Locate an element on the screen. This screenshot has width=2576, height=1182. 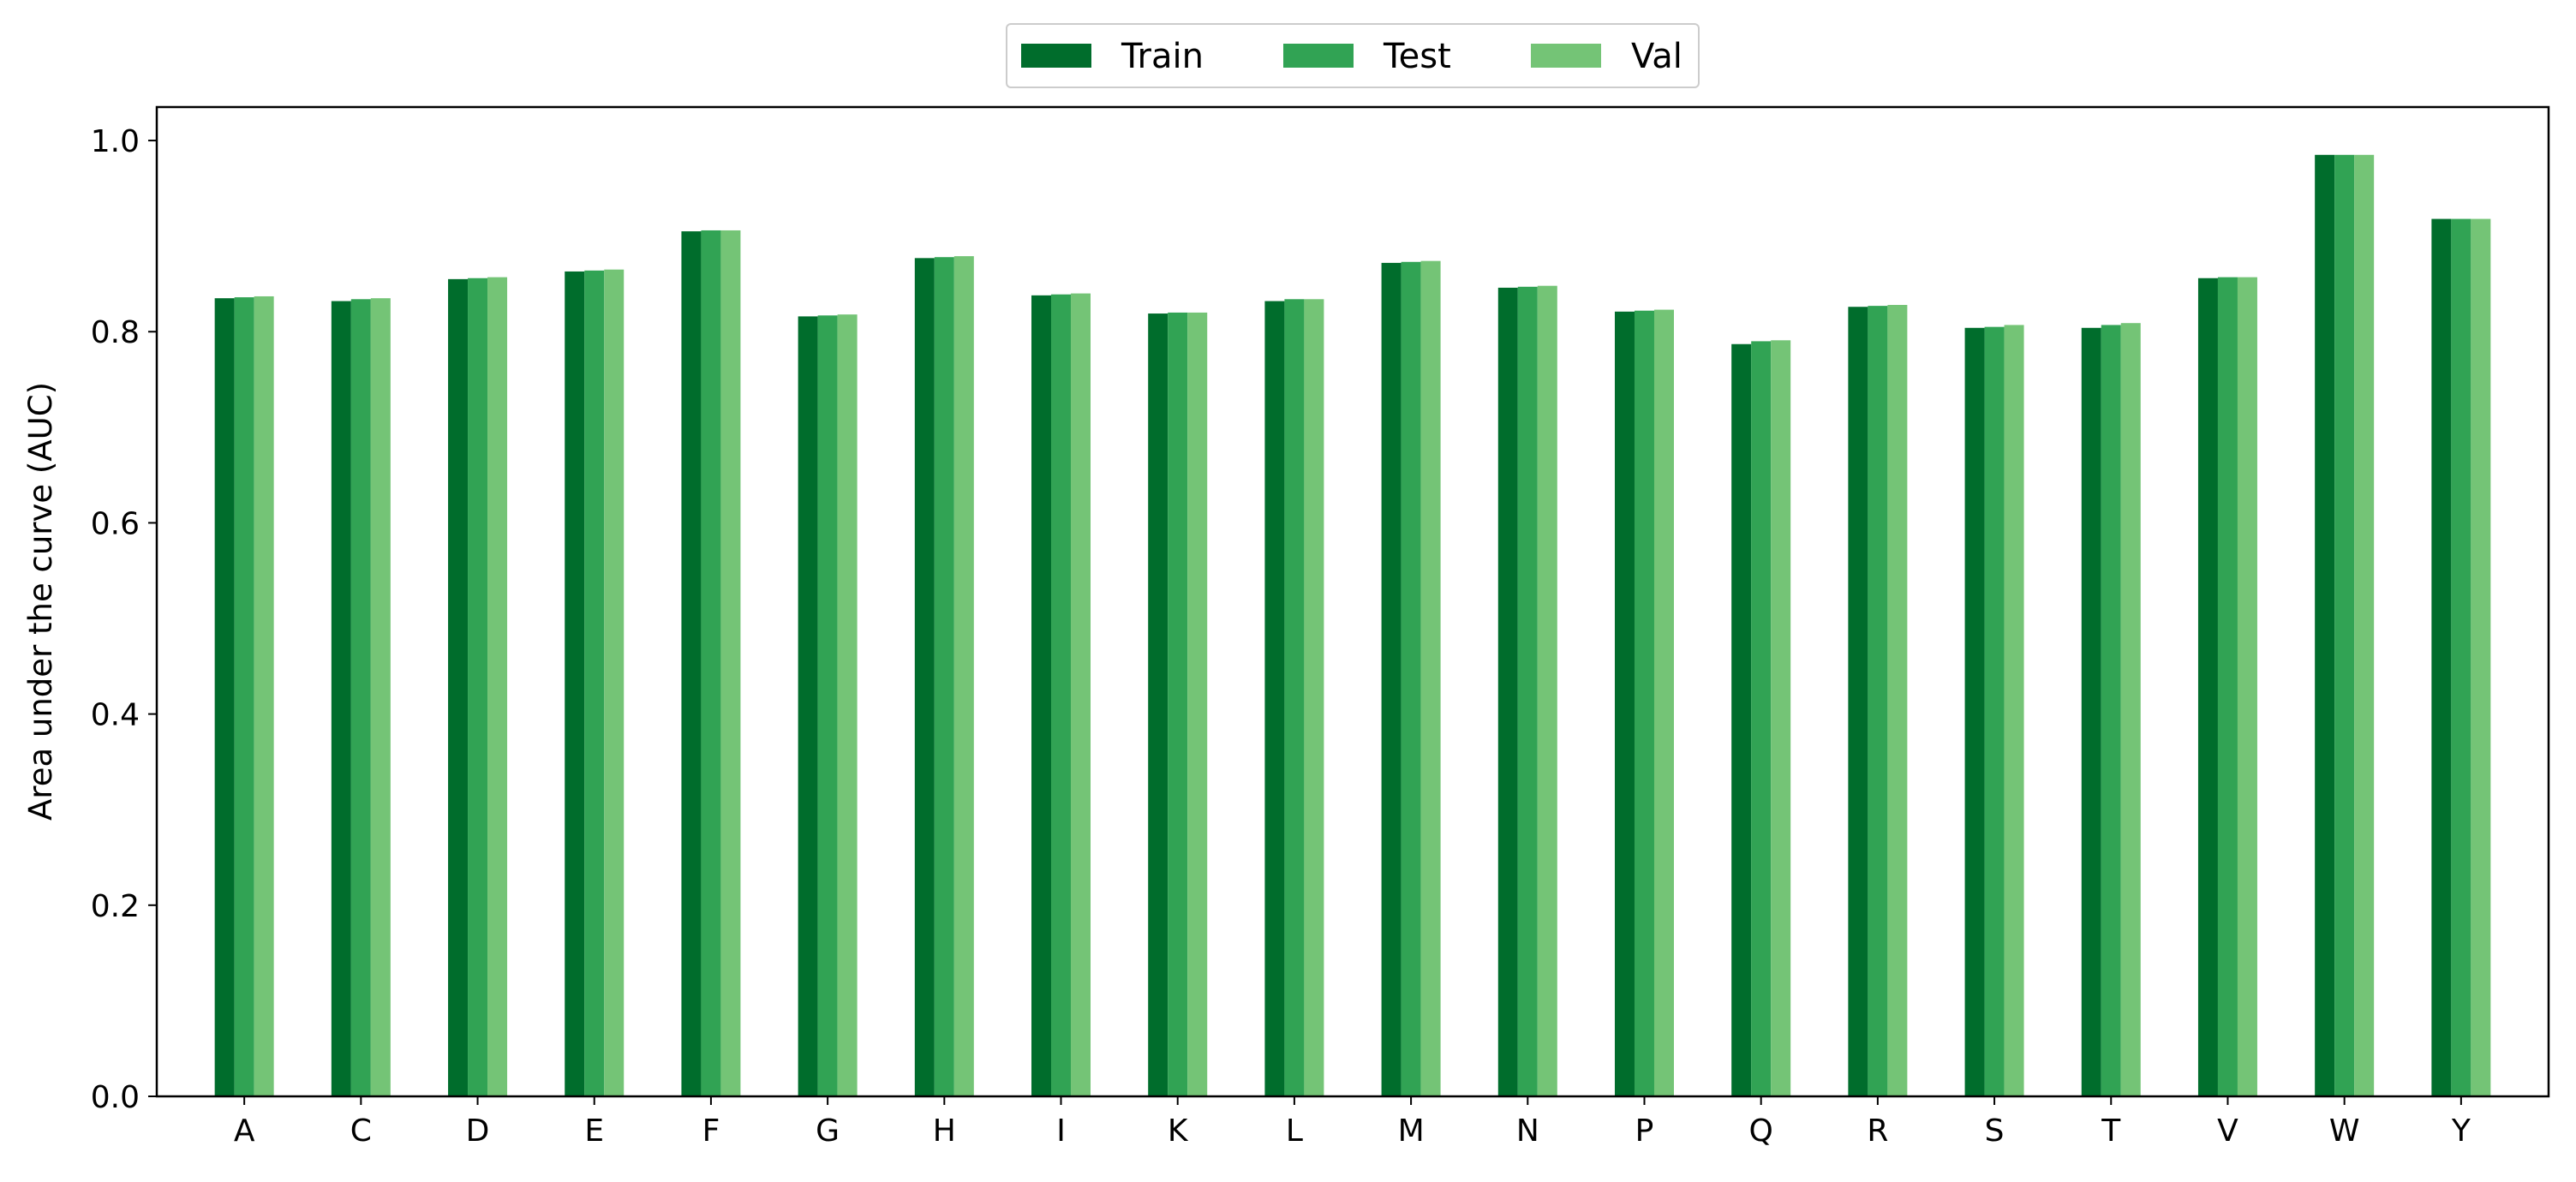
legend-swatch-test is located at coordinates (1318, 56).